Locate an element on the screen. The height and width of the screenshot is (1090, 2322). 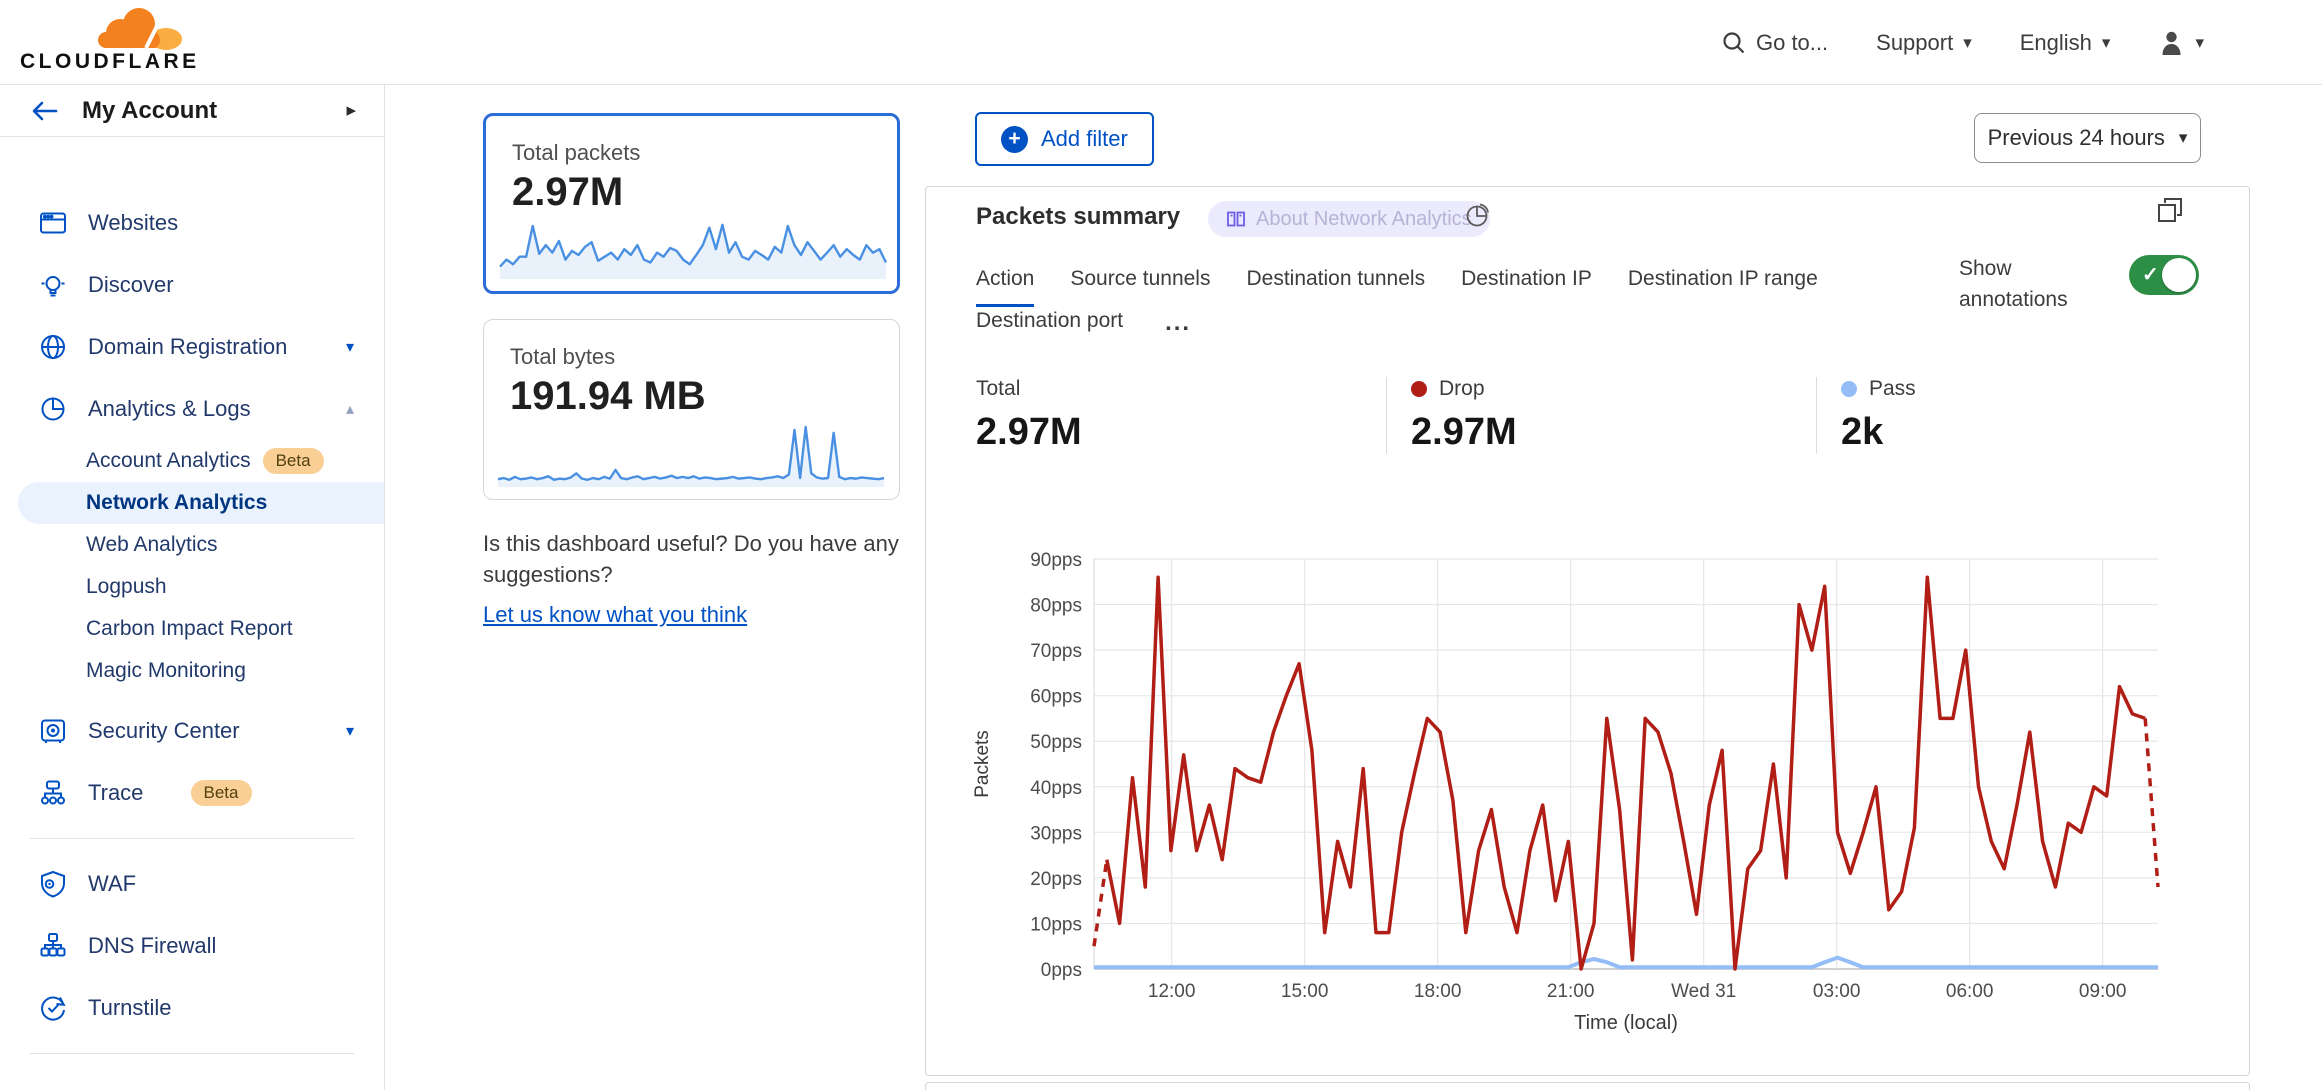
sidebar-item-web-analytics: Web Analytics is located at coordinates (192, 545).